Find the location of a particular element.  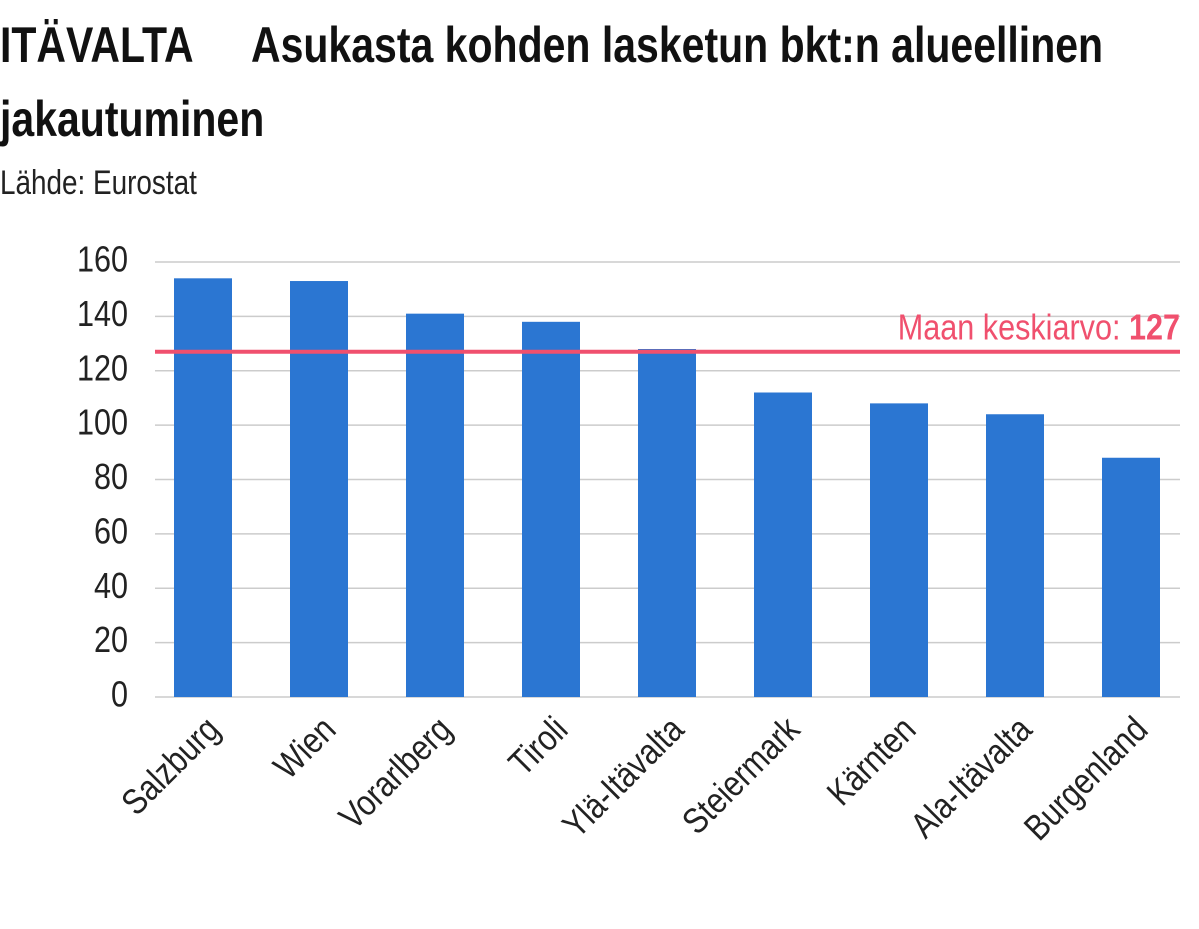

y-tick-label: 40 is located at coordinates (111, 587).